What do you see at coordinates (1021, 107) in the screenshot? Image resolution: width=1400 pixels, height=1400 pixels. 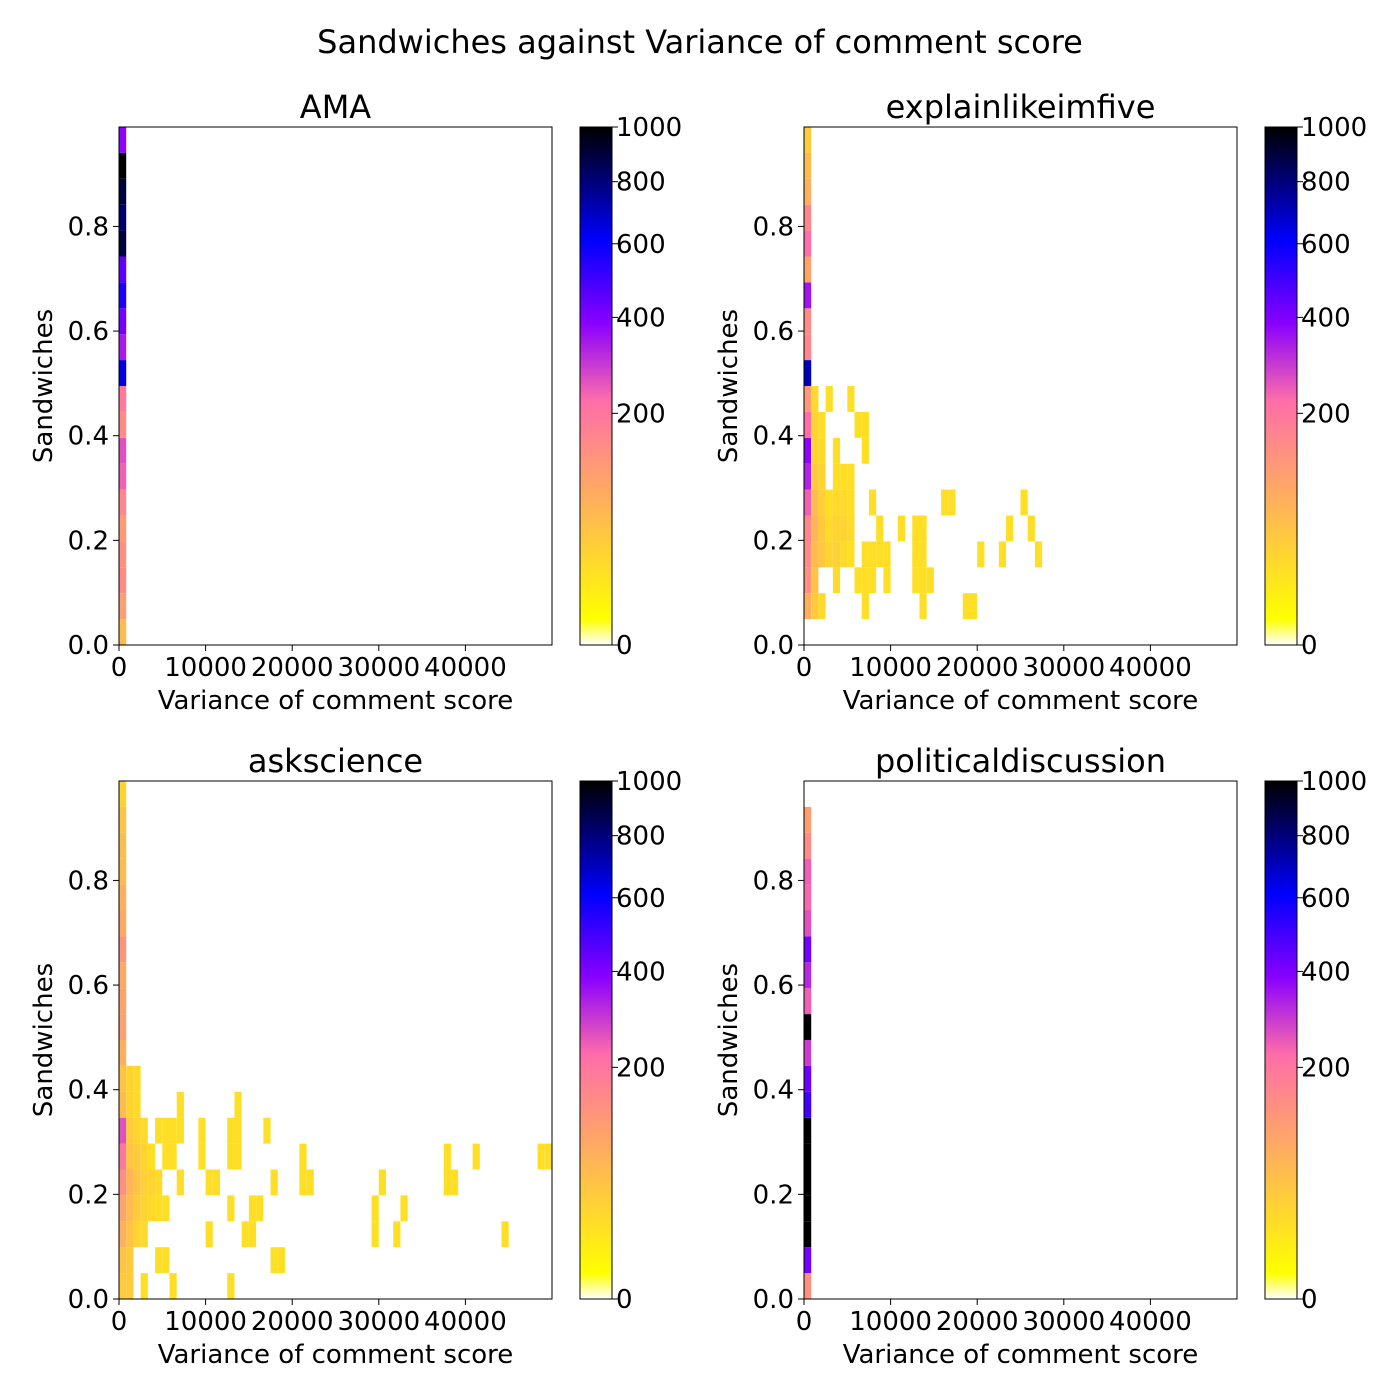 I see `subplot-title: explainlikeimfive` at bounding box center [1021, 107].